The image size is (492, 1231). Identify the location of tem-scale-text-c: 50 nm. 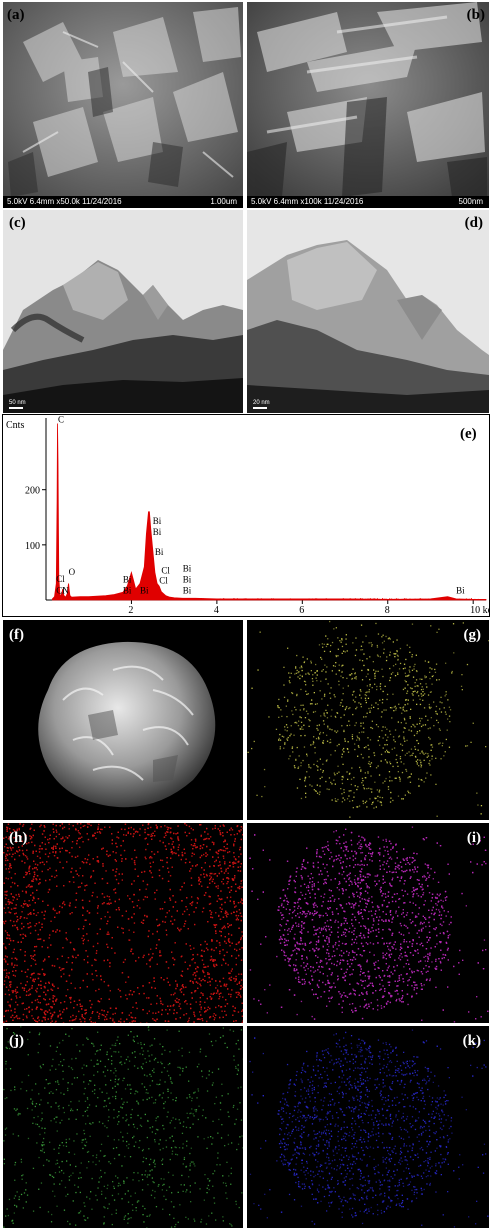
(17, 403).